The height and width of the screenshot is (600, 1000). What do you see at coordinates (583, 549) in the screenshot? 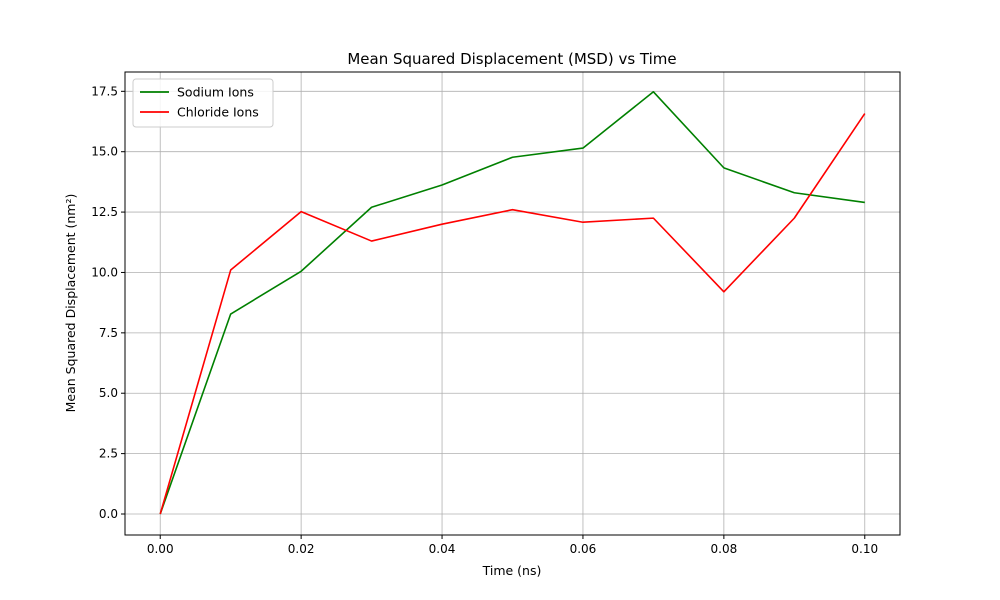
I see `x-tick-label: 0.06` at bounding box center [583, 549].